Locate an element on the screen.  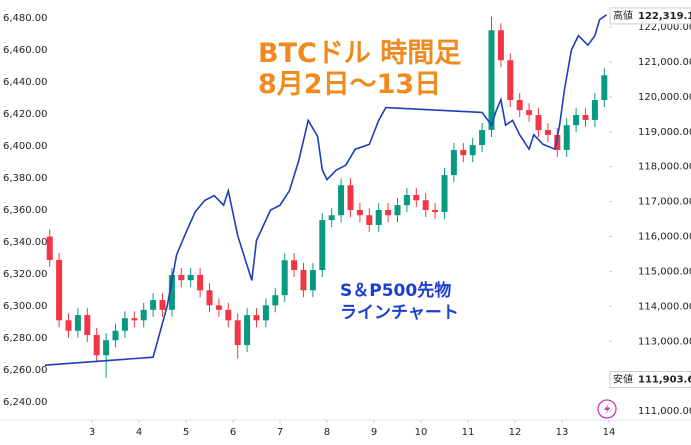
y-tick-label: 6,260.00 is located at coordinates (25, 370).